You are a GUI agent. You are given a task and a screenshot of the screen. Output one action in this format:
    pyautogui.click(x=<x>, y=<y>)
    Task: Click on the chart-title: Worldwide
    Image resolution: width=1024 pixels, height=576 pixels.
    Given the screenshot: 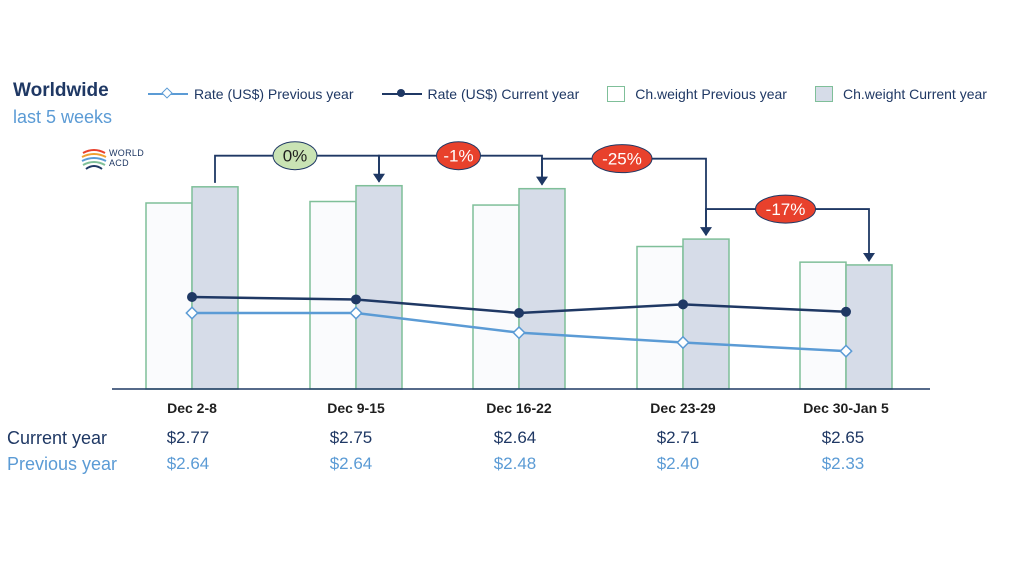 What is the action you would take?
    pyautogui.click(x=61, y=90)
    